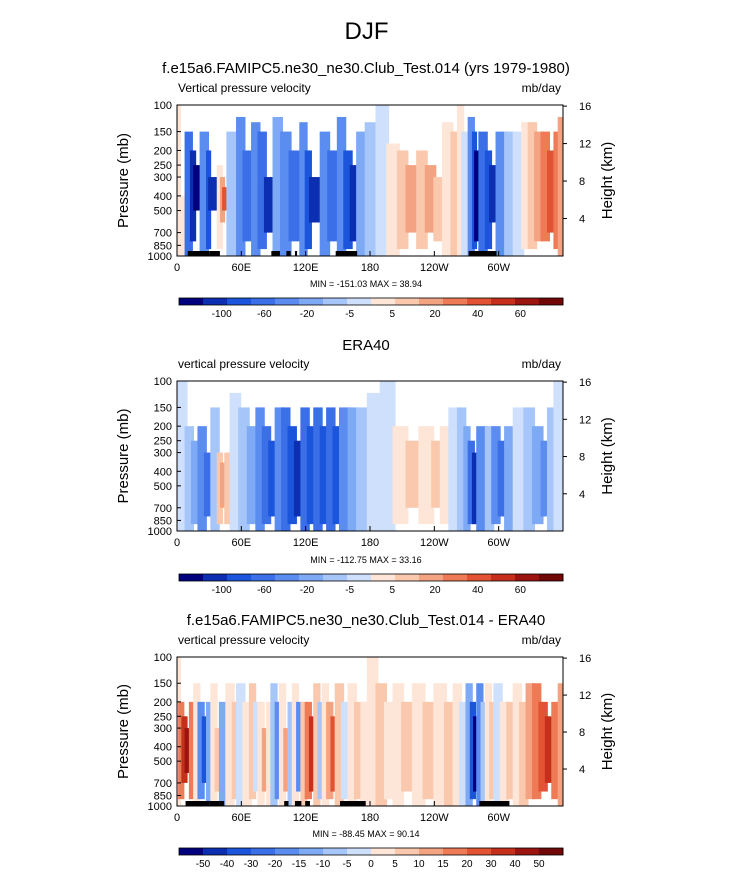 Image resolution: width=733 pixels, height=872 pixels. Describe the element at coordinates (203, 864) in the screenshot. I see `colorbar-label: -50` at that location.